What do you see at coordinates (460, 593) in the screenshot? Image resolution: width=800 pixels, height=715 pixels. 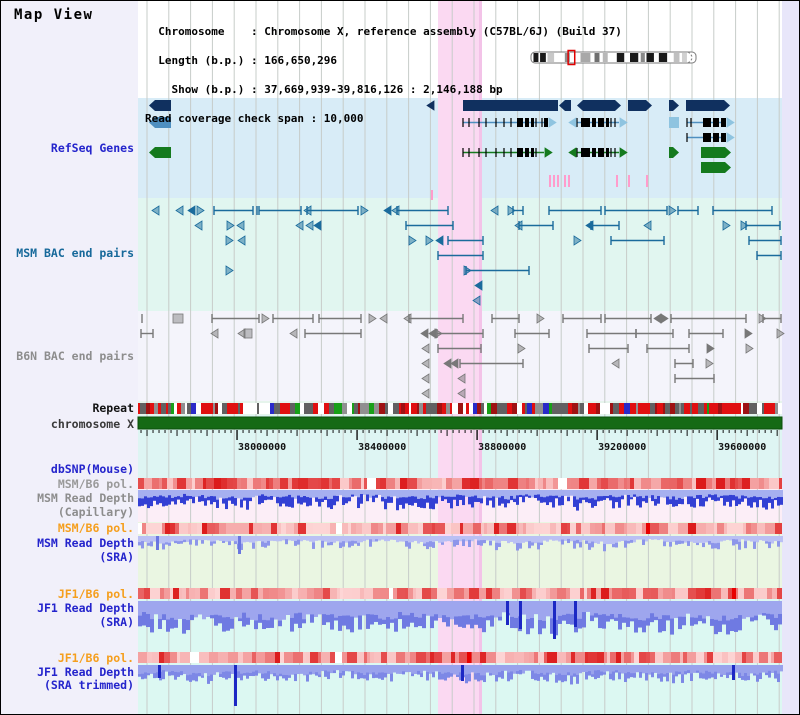 I see `pol-jf1-b6-sra` at bounding box center [460, 593].